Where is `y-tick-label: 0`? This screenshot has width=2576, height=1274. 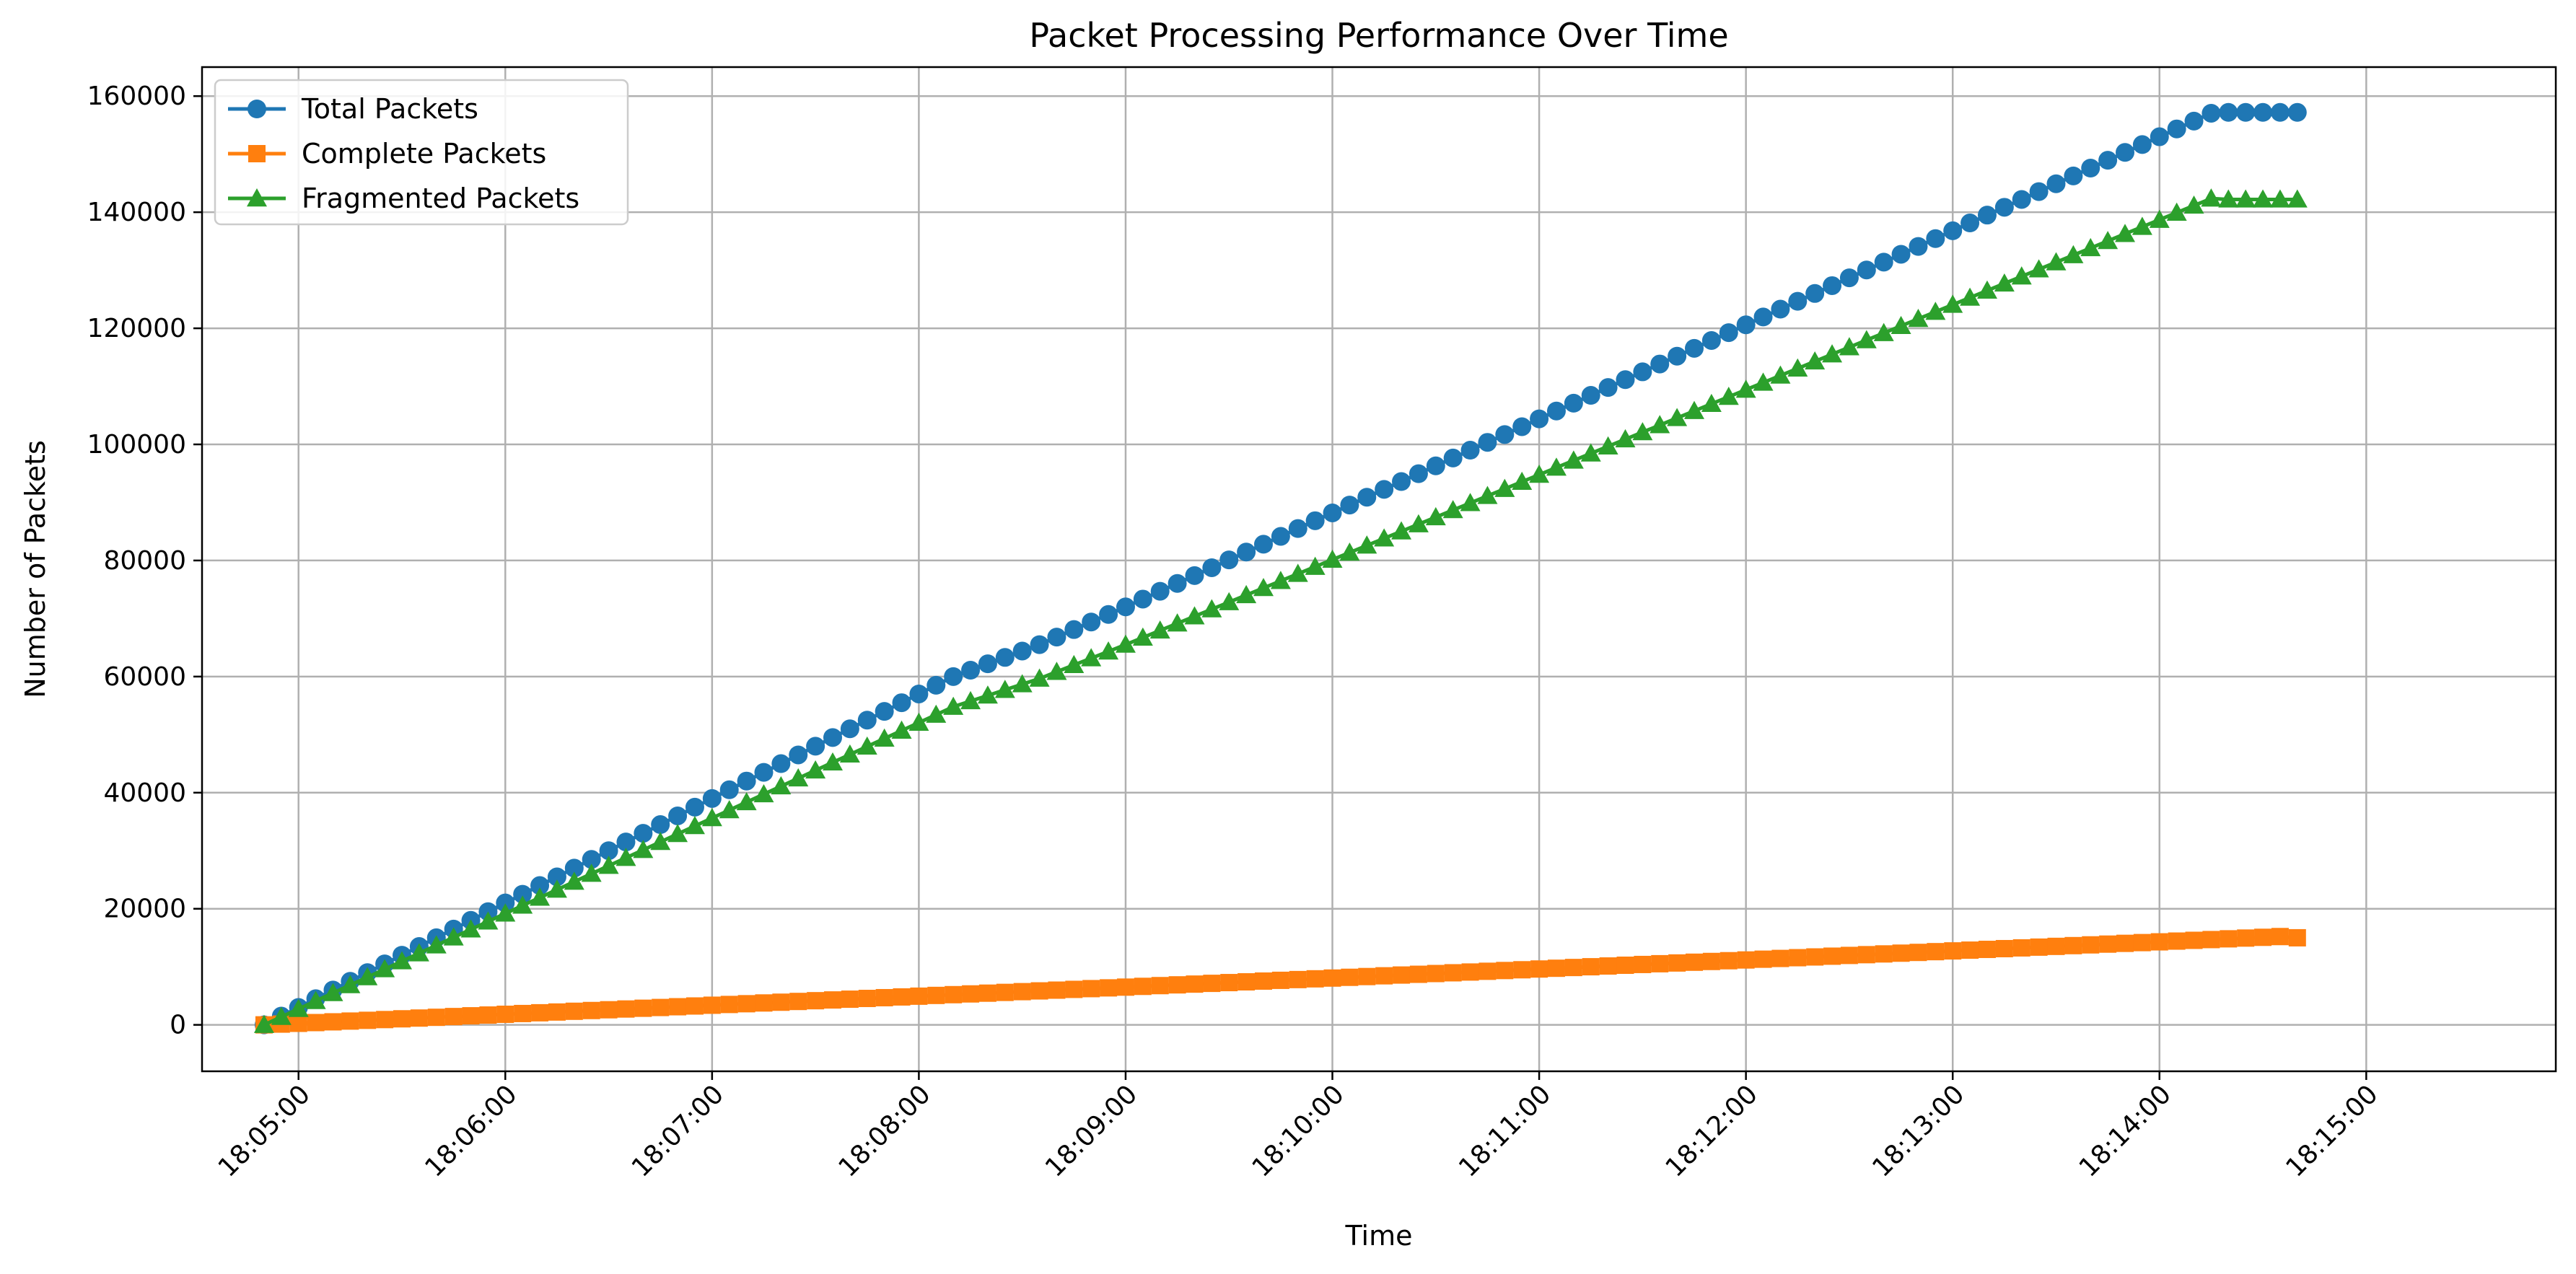
y-tick-label: 0 is located at coordinates (178, 1026).